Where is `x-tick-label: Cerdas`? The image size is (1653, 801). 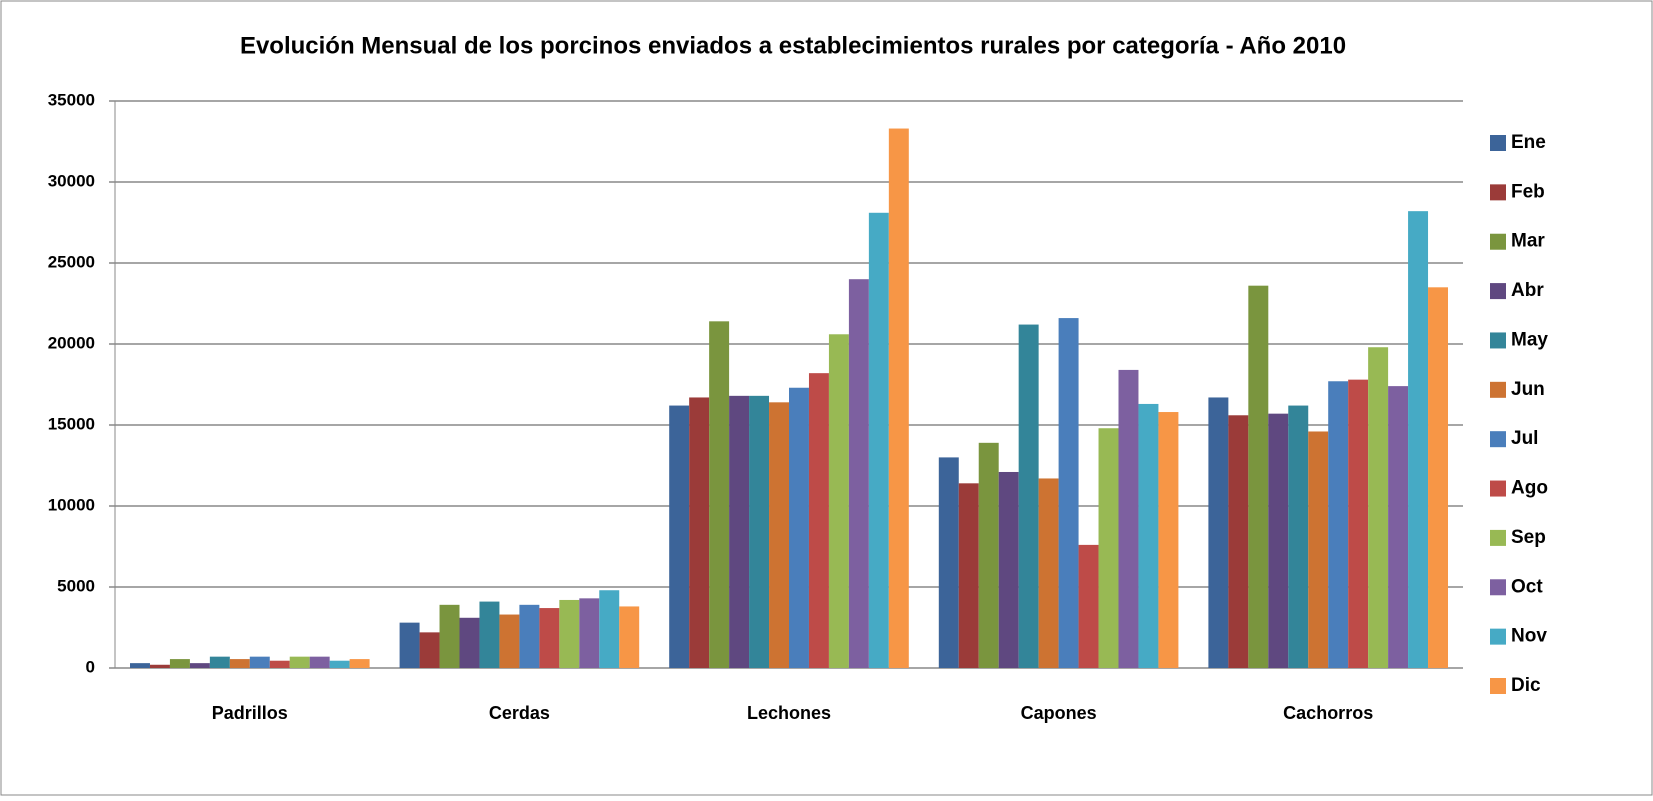 x-tick-label: Cerdas is located at coordinates (519, 713).